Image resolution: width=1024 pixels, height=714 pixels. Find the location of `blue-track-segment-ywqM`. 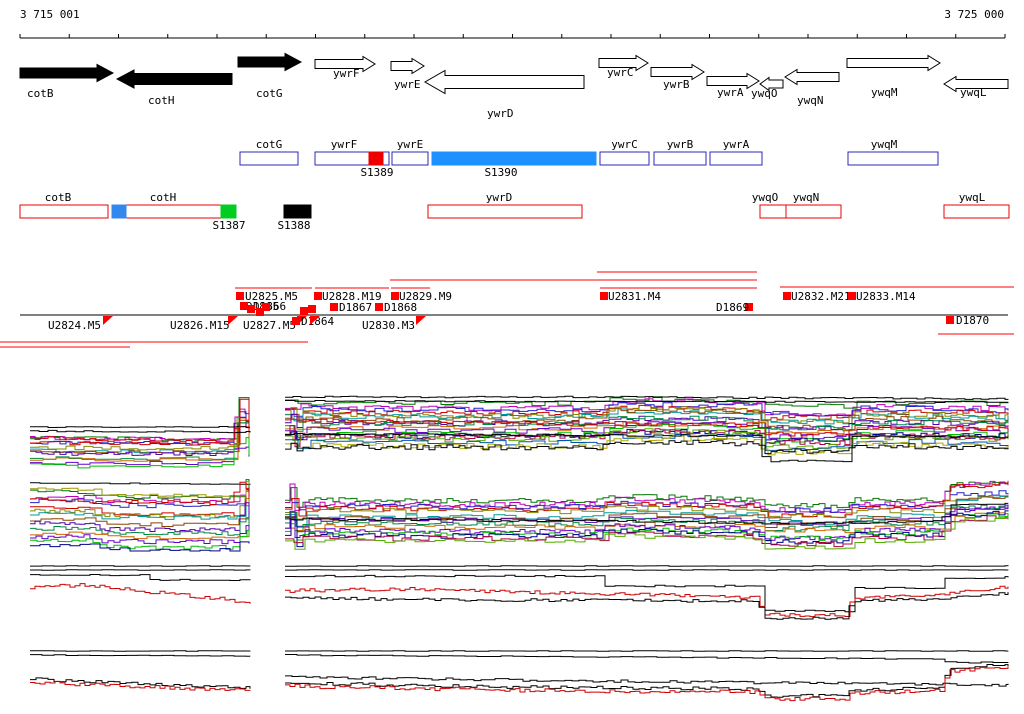

blue-track-segment-ywqM is located at coordinates (893, 158).